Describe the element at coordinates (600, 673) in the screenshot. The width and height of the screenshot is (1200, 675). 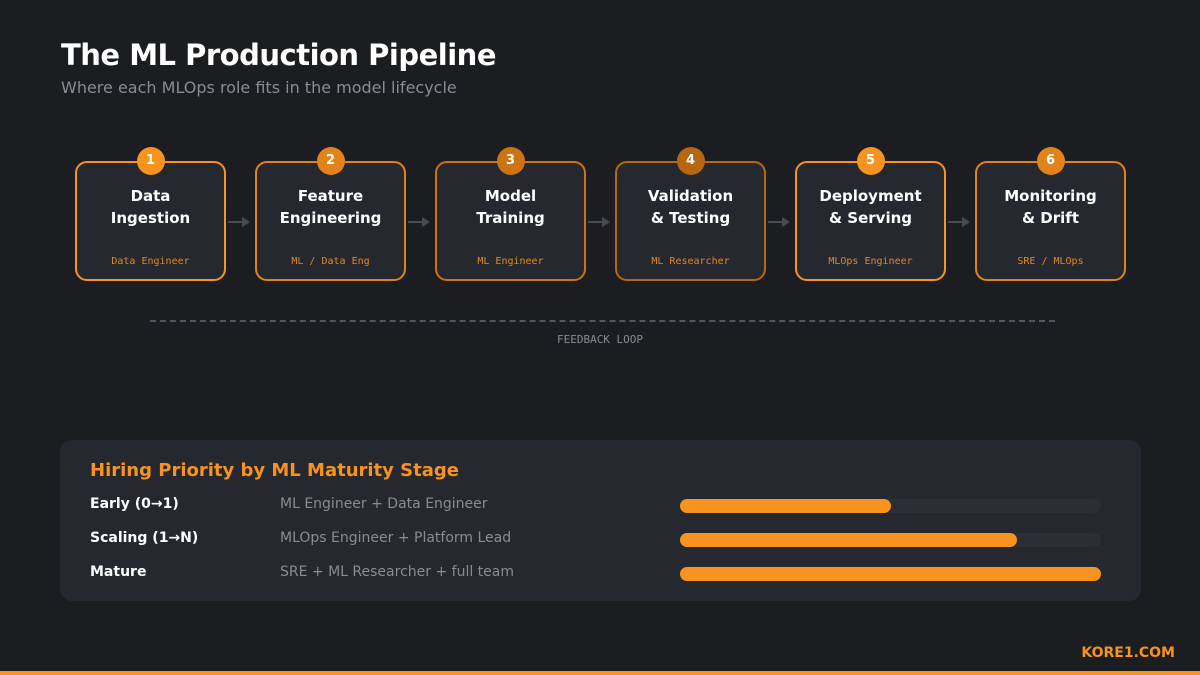
I see `bottom-accent-bar` at that location.